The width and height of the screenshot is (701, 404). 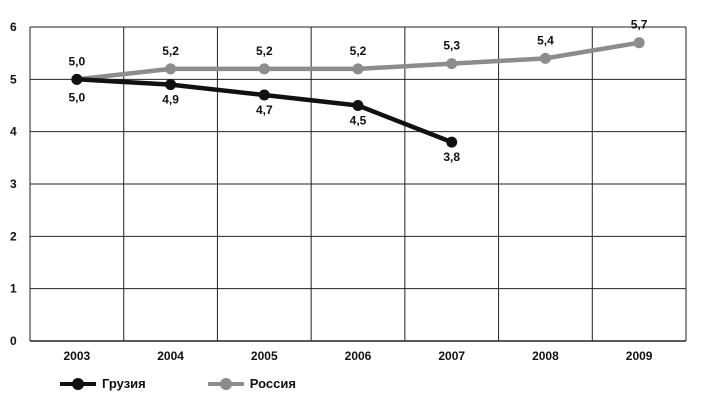 What do you see at coordinates (264, 95) in the screenshot?
I see `series-0-point-2005` at bounding box center [264, 95].